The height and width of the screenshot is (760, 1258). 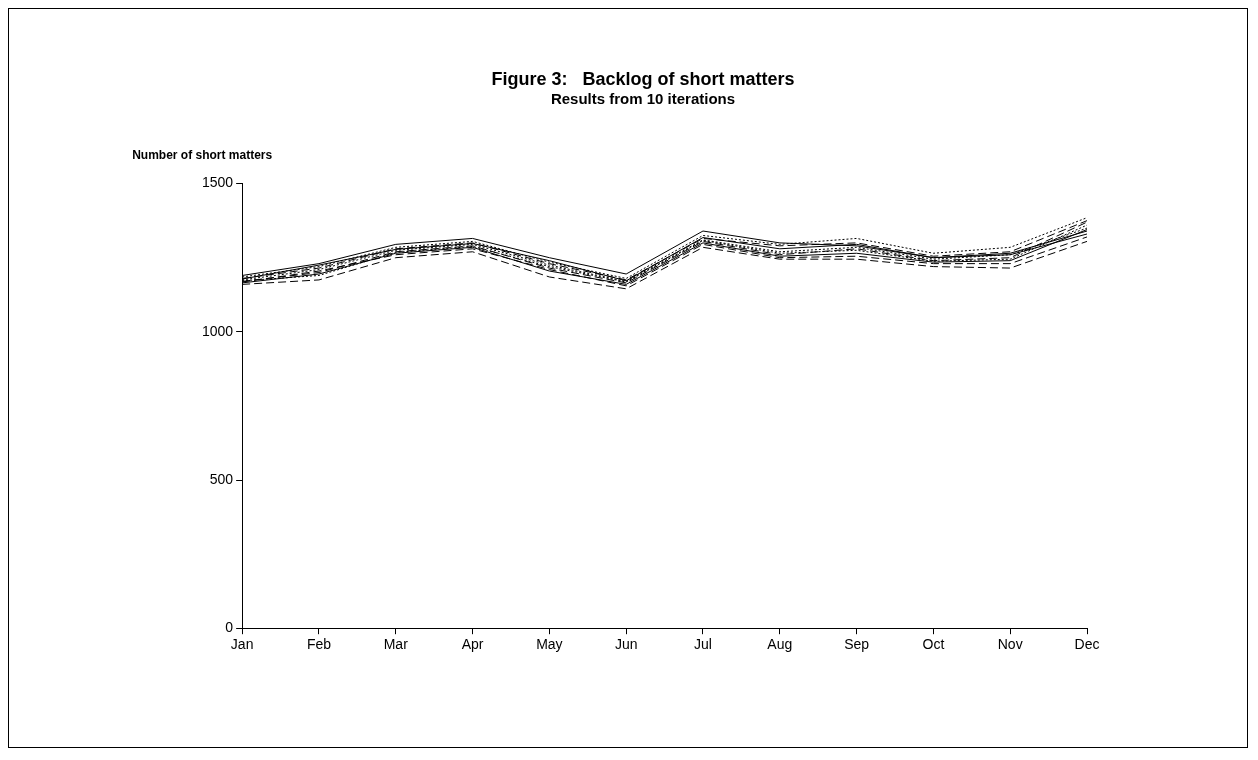 What do you see at coordinates (319, 644) in the screenshot?
I see `x-tick-label: Feb` at bounding box center [319, 644].